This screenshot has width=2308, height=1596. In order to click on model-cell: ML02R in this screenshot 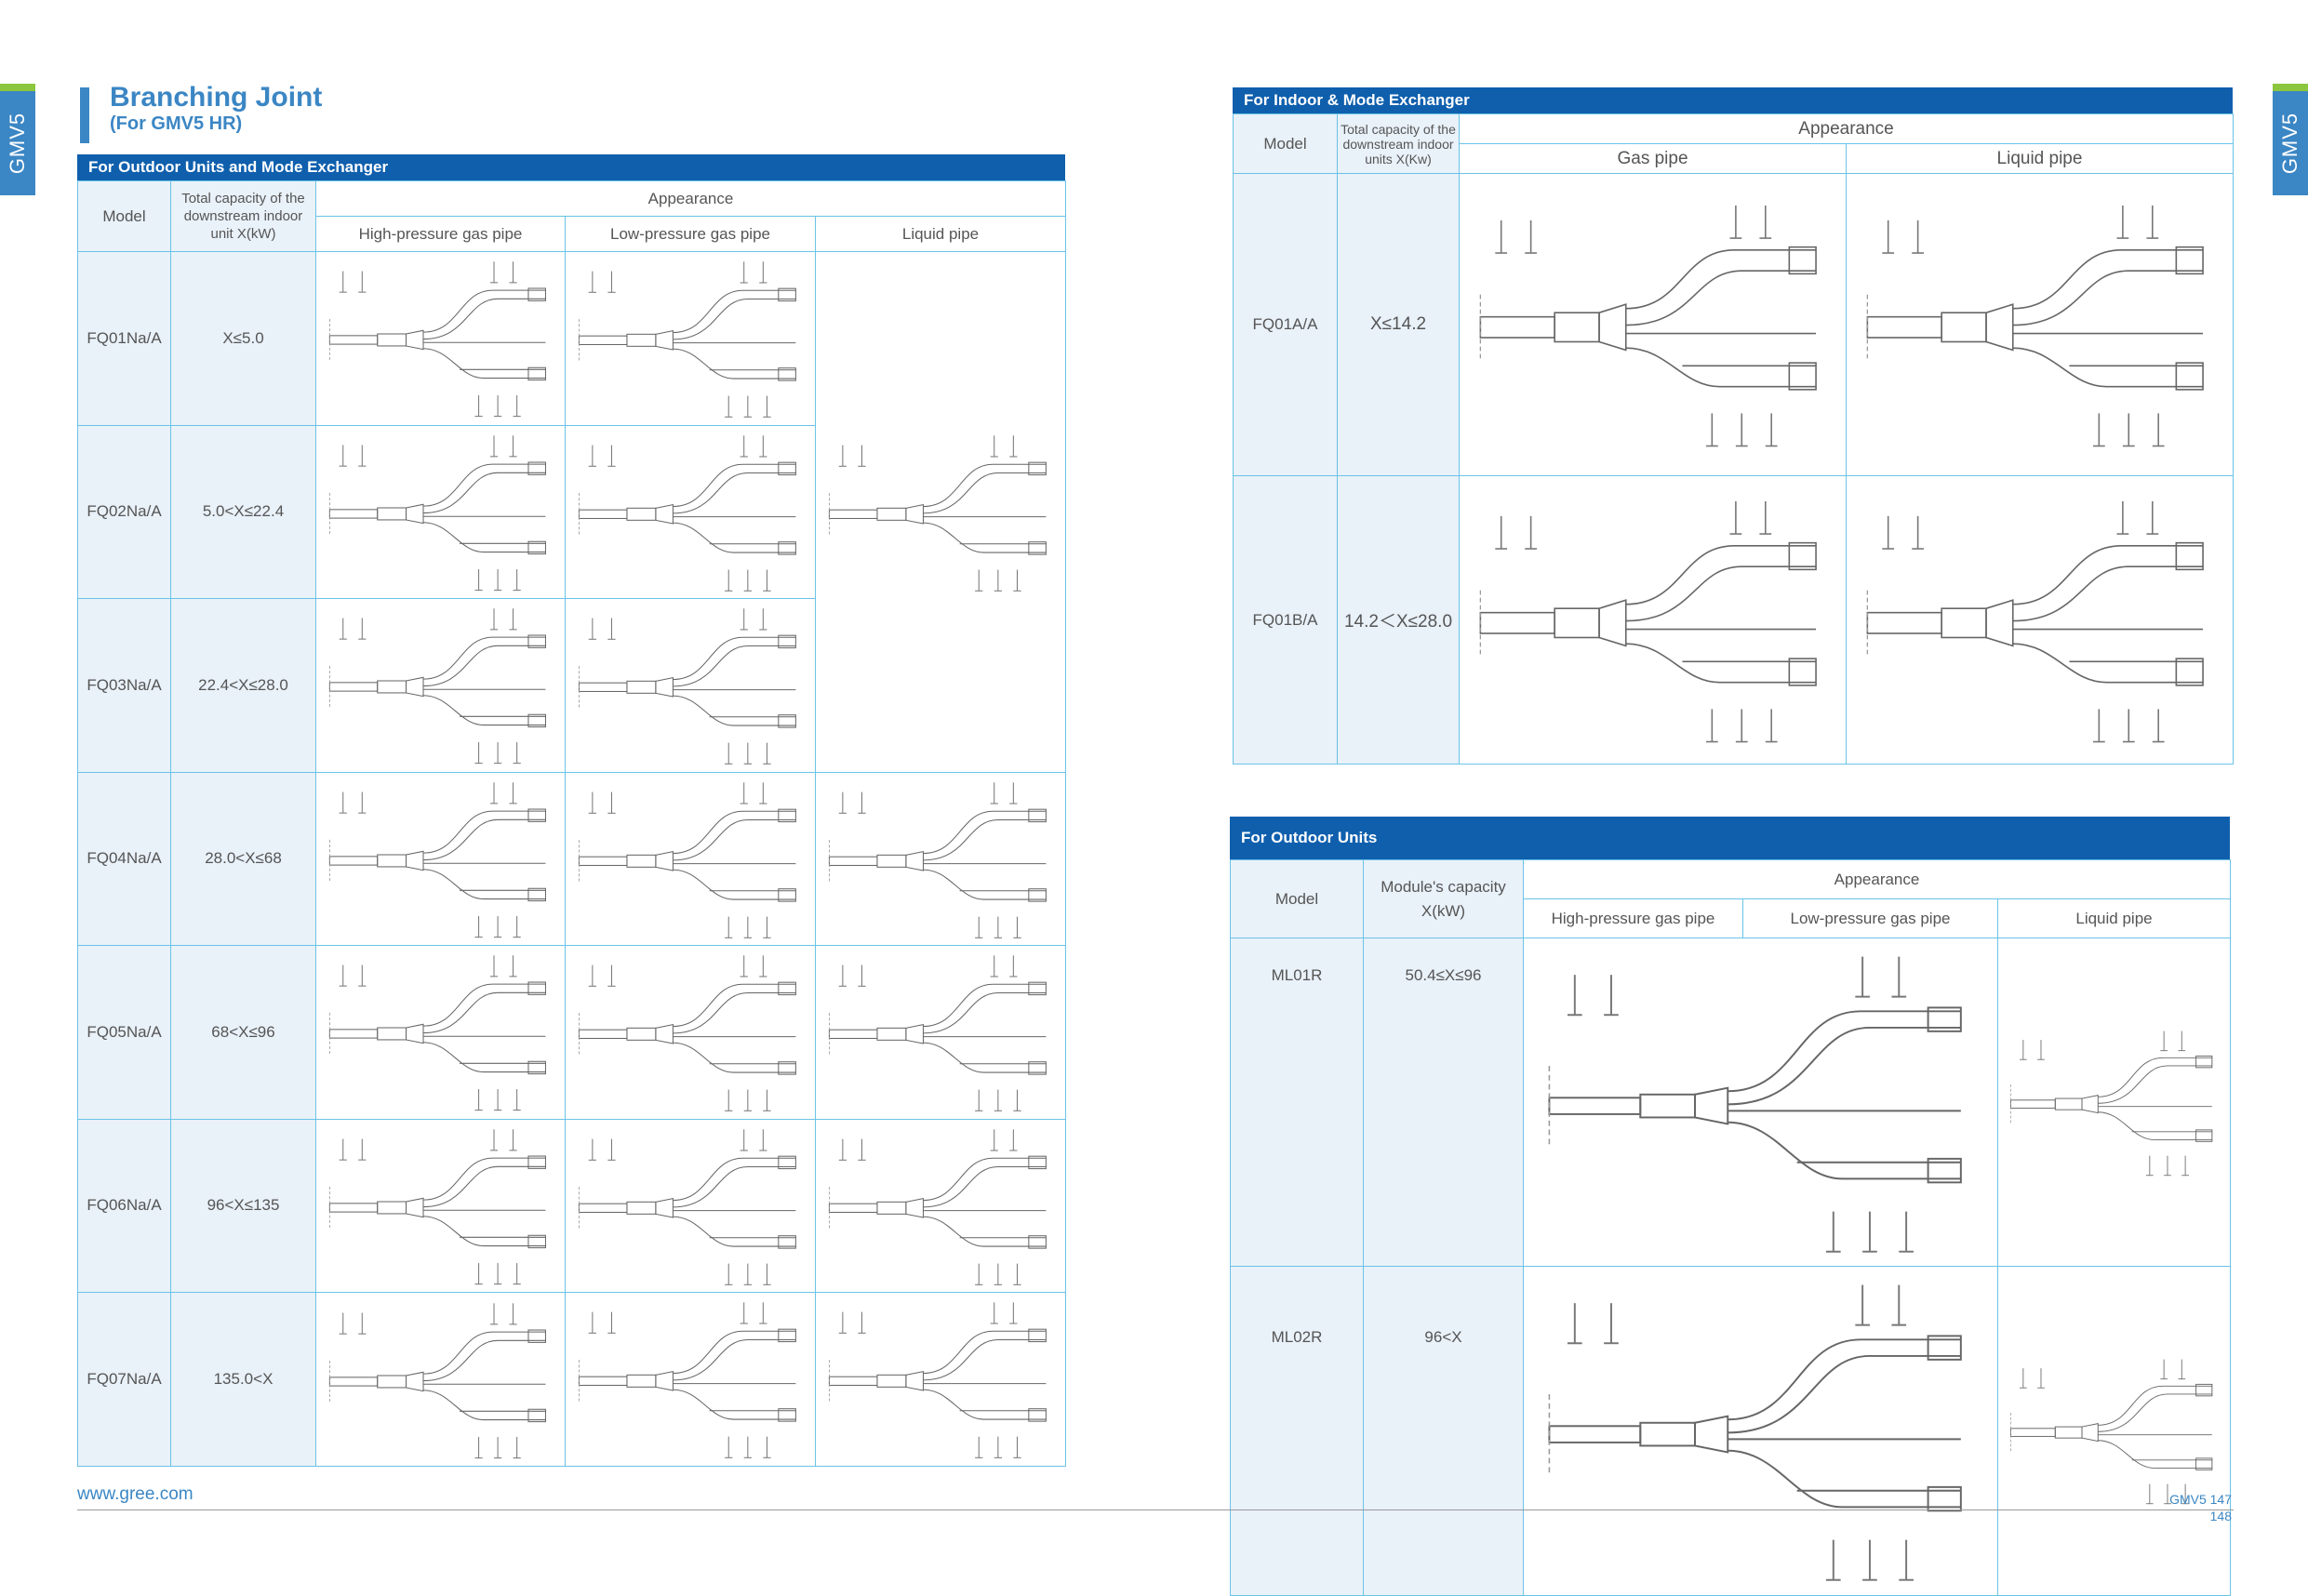, I will do `click(1297, 1431)`.